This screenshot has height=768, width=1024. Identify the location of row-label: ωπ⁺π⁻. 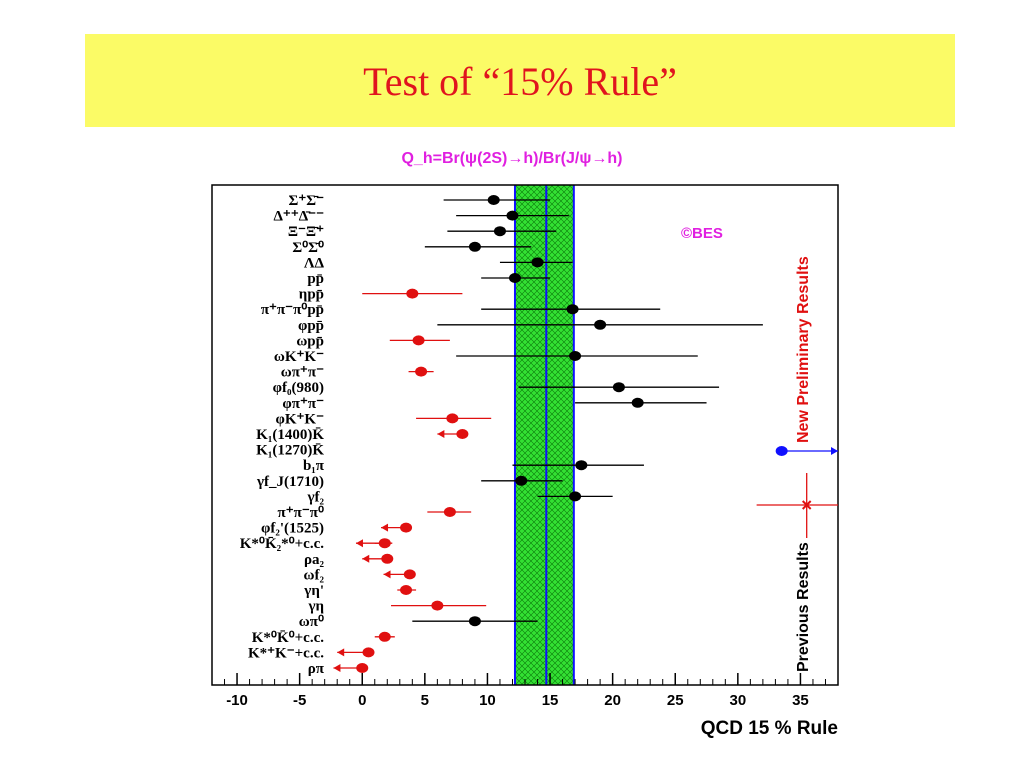
(302, 373).